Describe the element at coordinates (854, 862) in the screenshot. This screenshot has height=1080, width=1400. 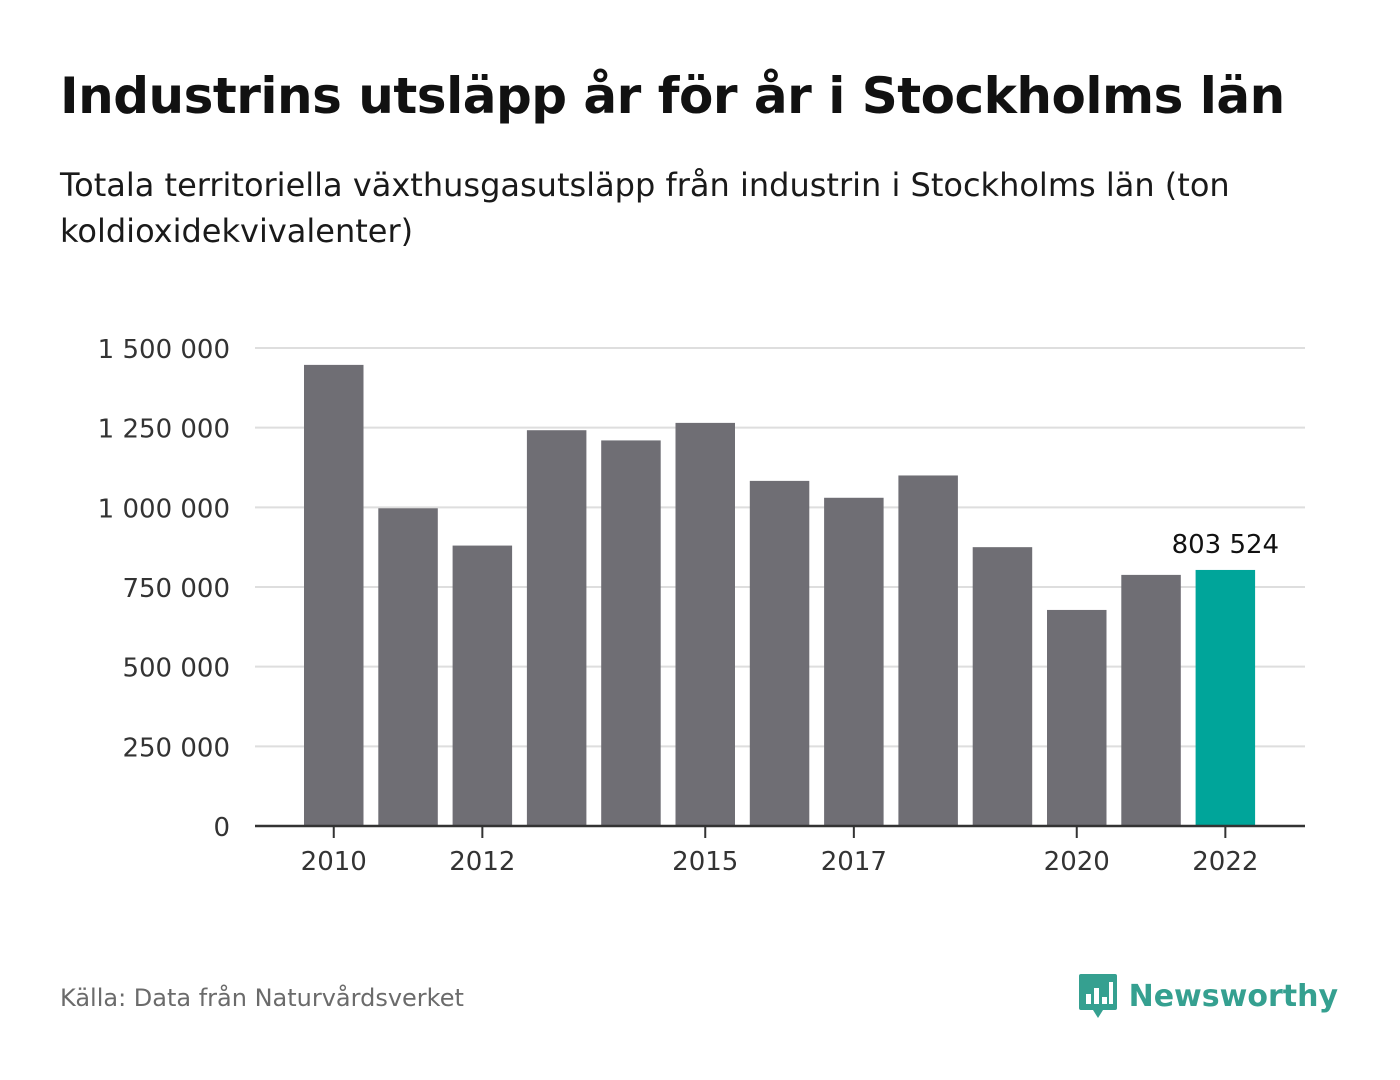
I see `x-tick-label: 2017` at that location.